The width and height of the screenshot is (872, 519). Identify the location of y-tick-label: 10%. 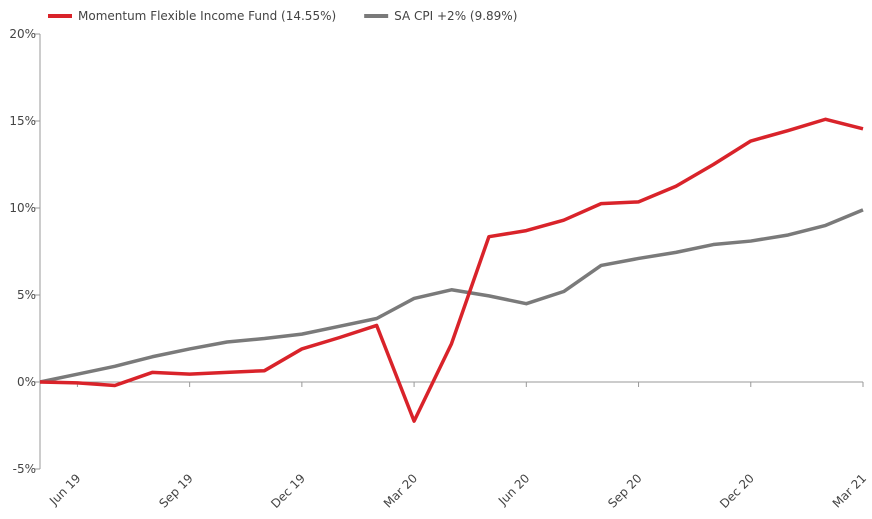
(22, 208).